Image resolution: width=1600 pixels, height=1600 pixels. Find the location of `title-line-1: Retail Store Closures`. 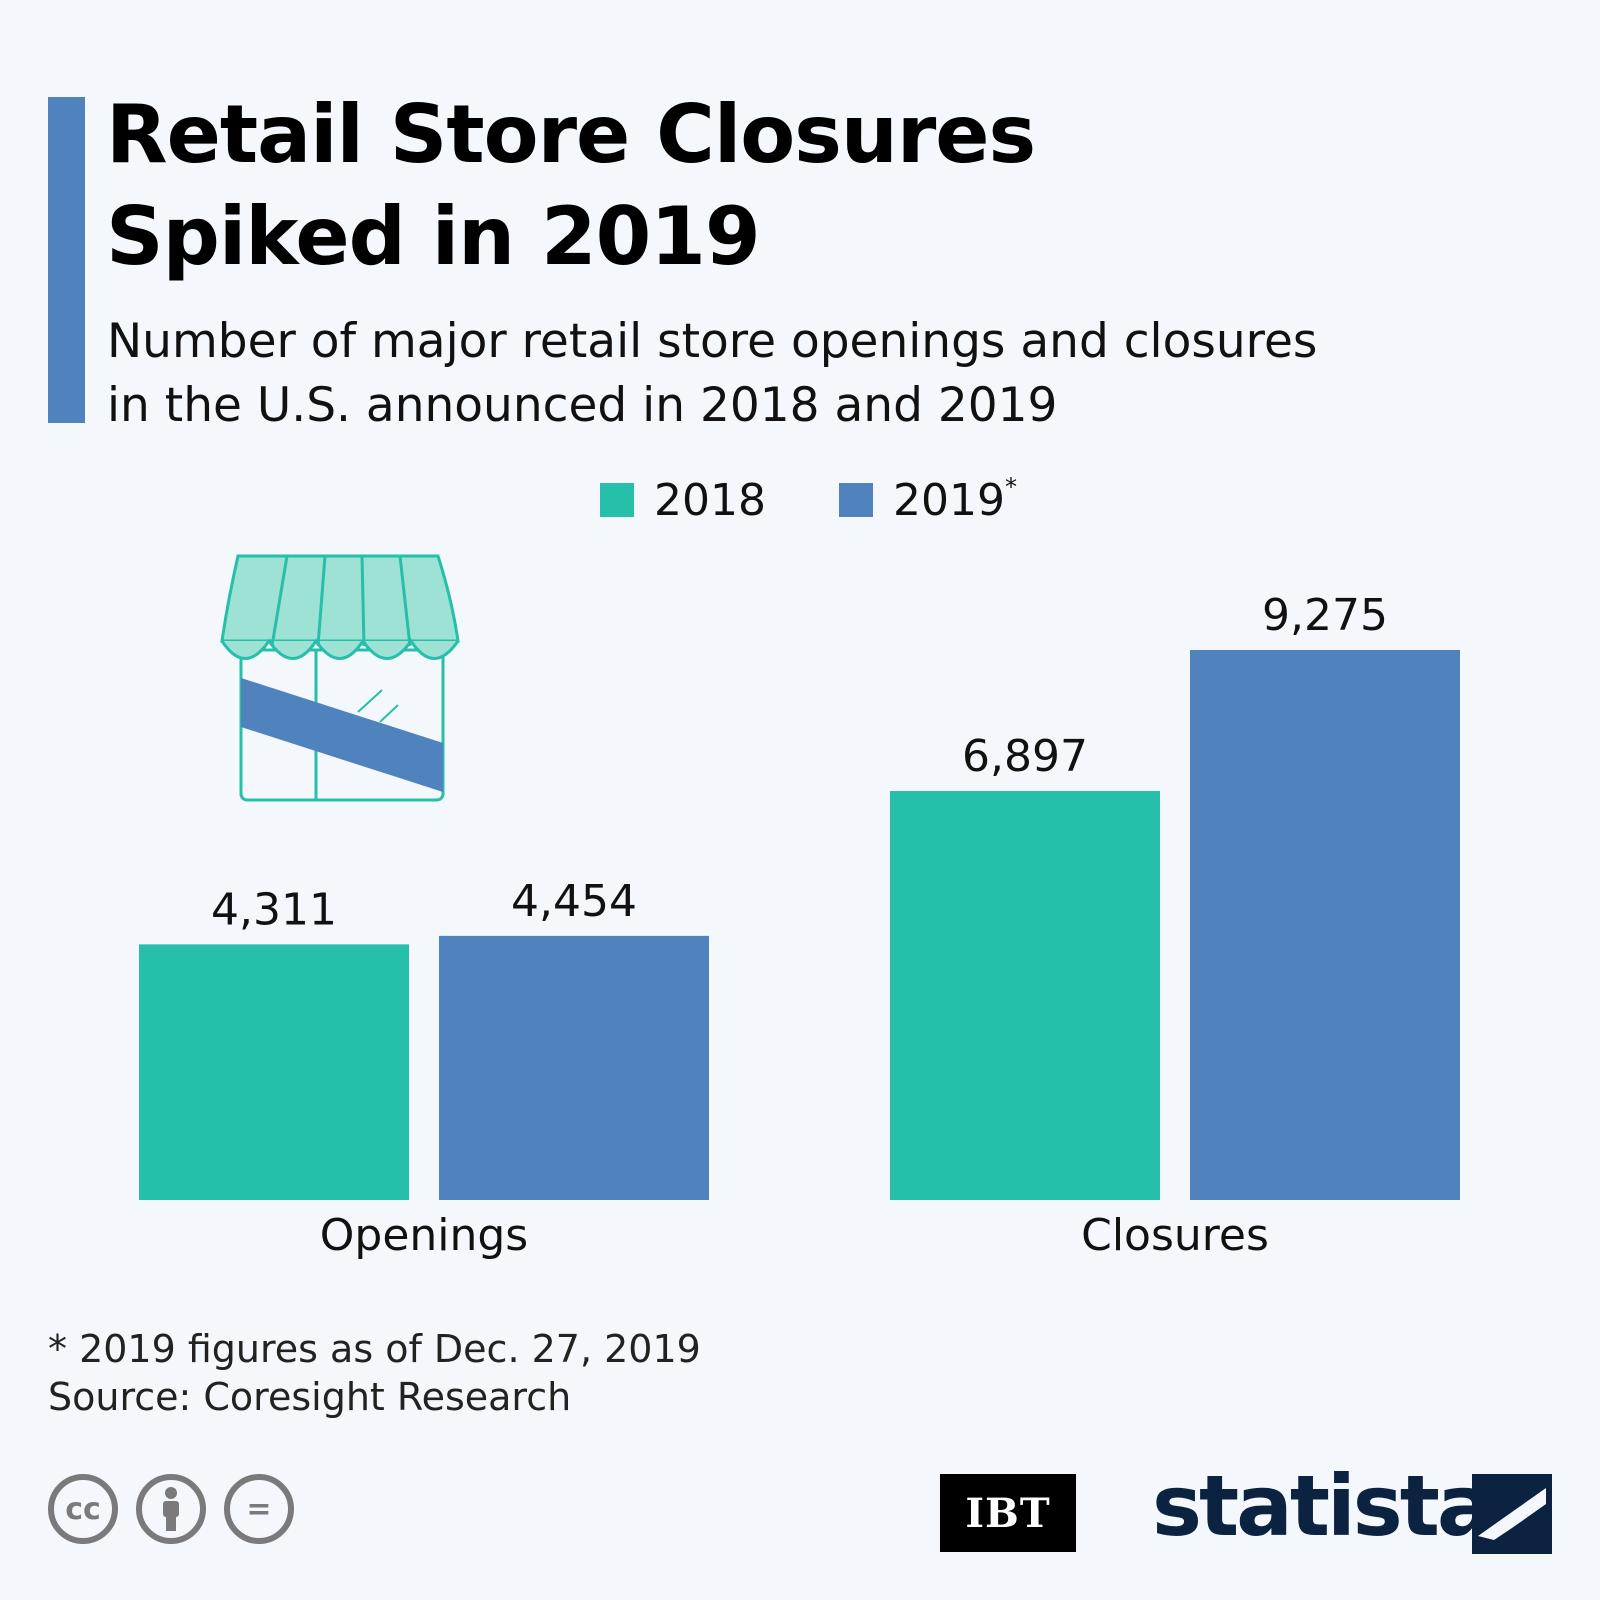

title-line-1: Retail Store Closures is located at coordinates (571, 134).